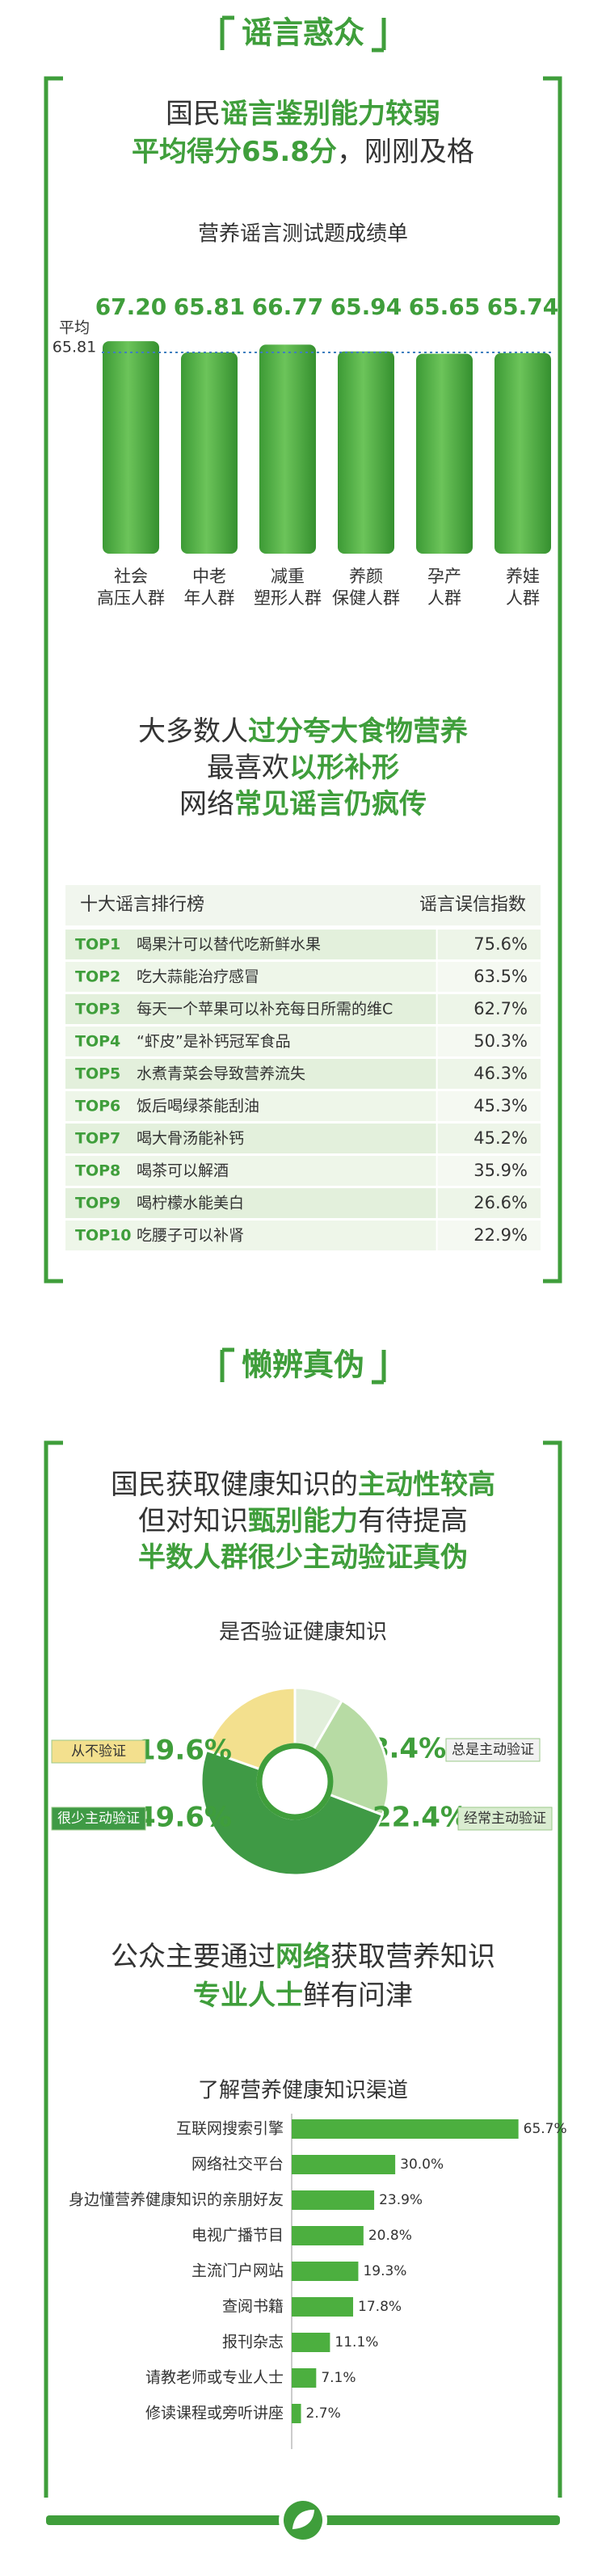 The image size is (606, 2576). Describe the element at coordinates (390, 2236) in the screenshot. I see `value-label: 20.8%` at that location.